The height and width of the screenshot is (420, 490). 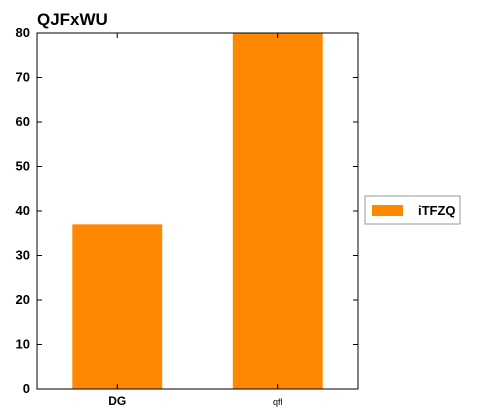 What do you see at coordinates (26, 388) in the screenshot?
I see `y-tick-label-0: 0` at bounding box center [26, 388].